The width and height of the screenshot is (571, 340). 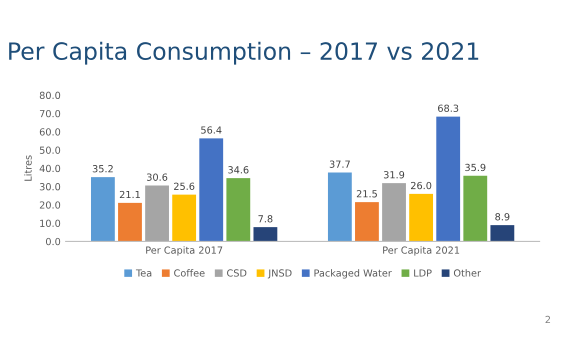 What do you see at coordinates (50, 114) in the screenshot?
I see `y-tick-label: 70.0` at bounding box center [50, 114].